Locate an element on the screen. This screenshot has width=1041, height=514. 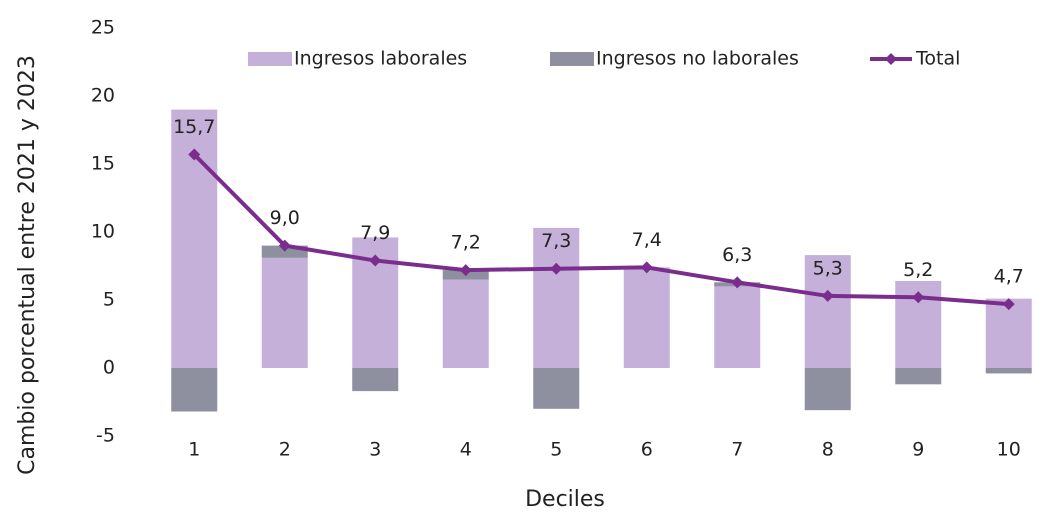
data-label: 4,7 is located at coordinates (1009, 277).